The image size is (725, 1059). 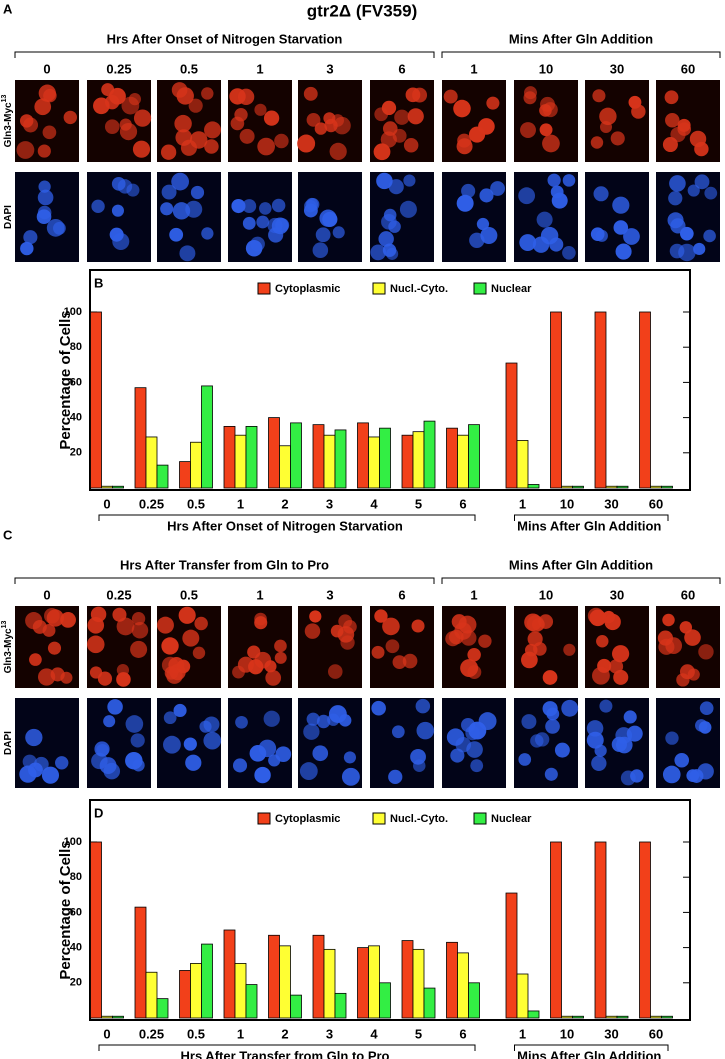 What do you see at coordinates (118, 68) in the screenshot?
I see `column-label: 0.25` at bounding box center [118, 68].